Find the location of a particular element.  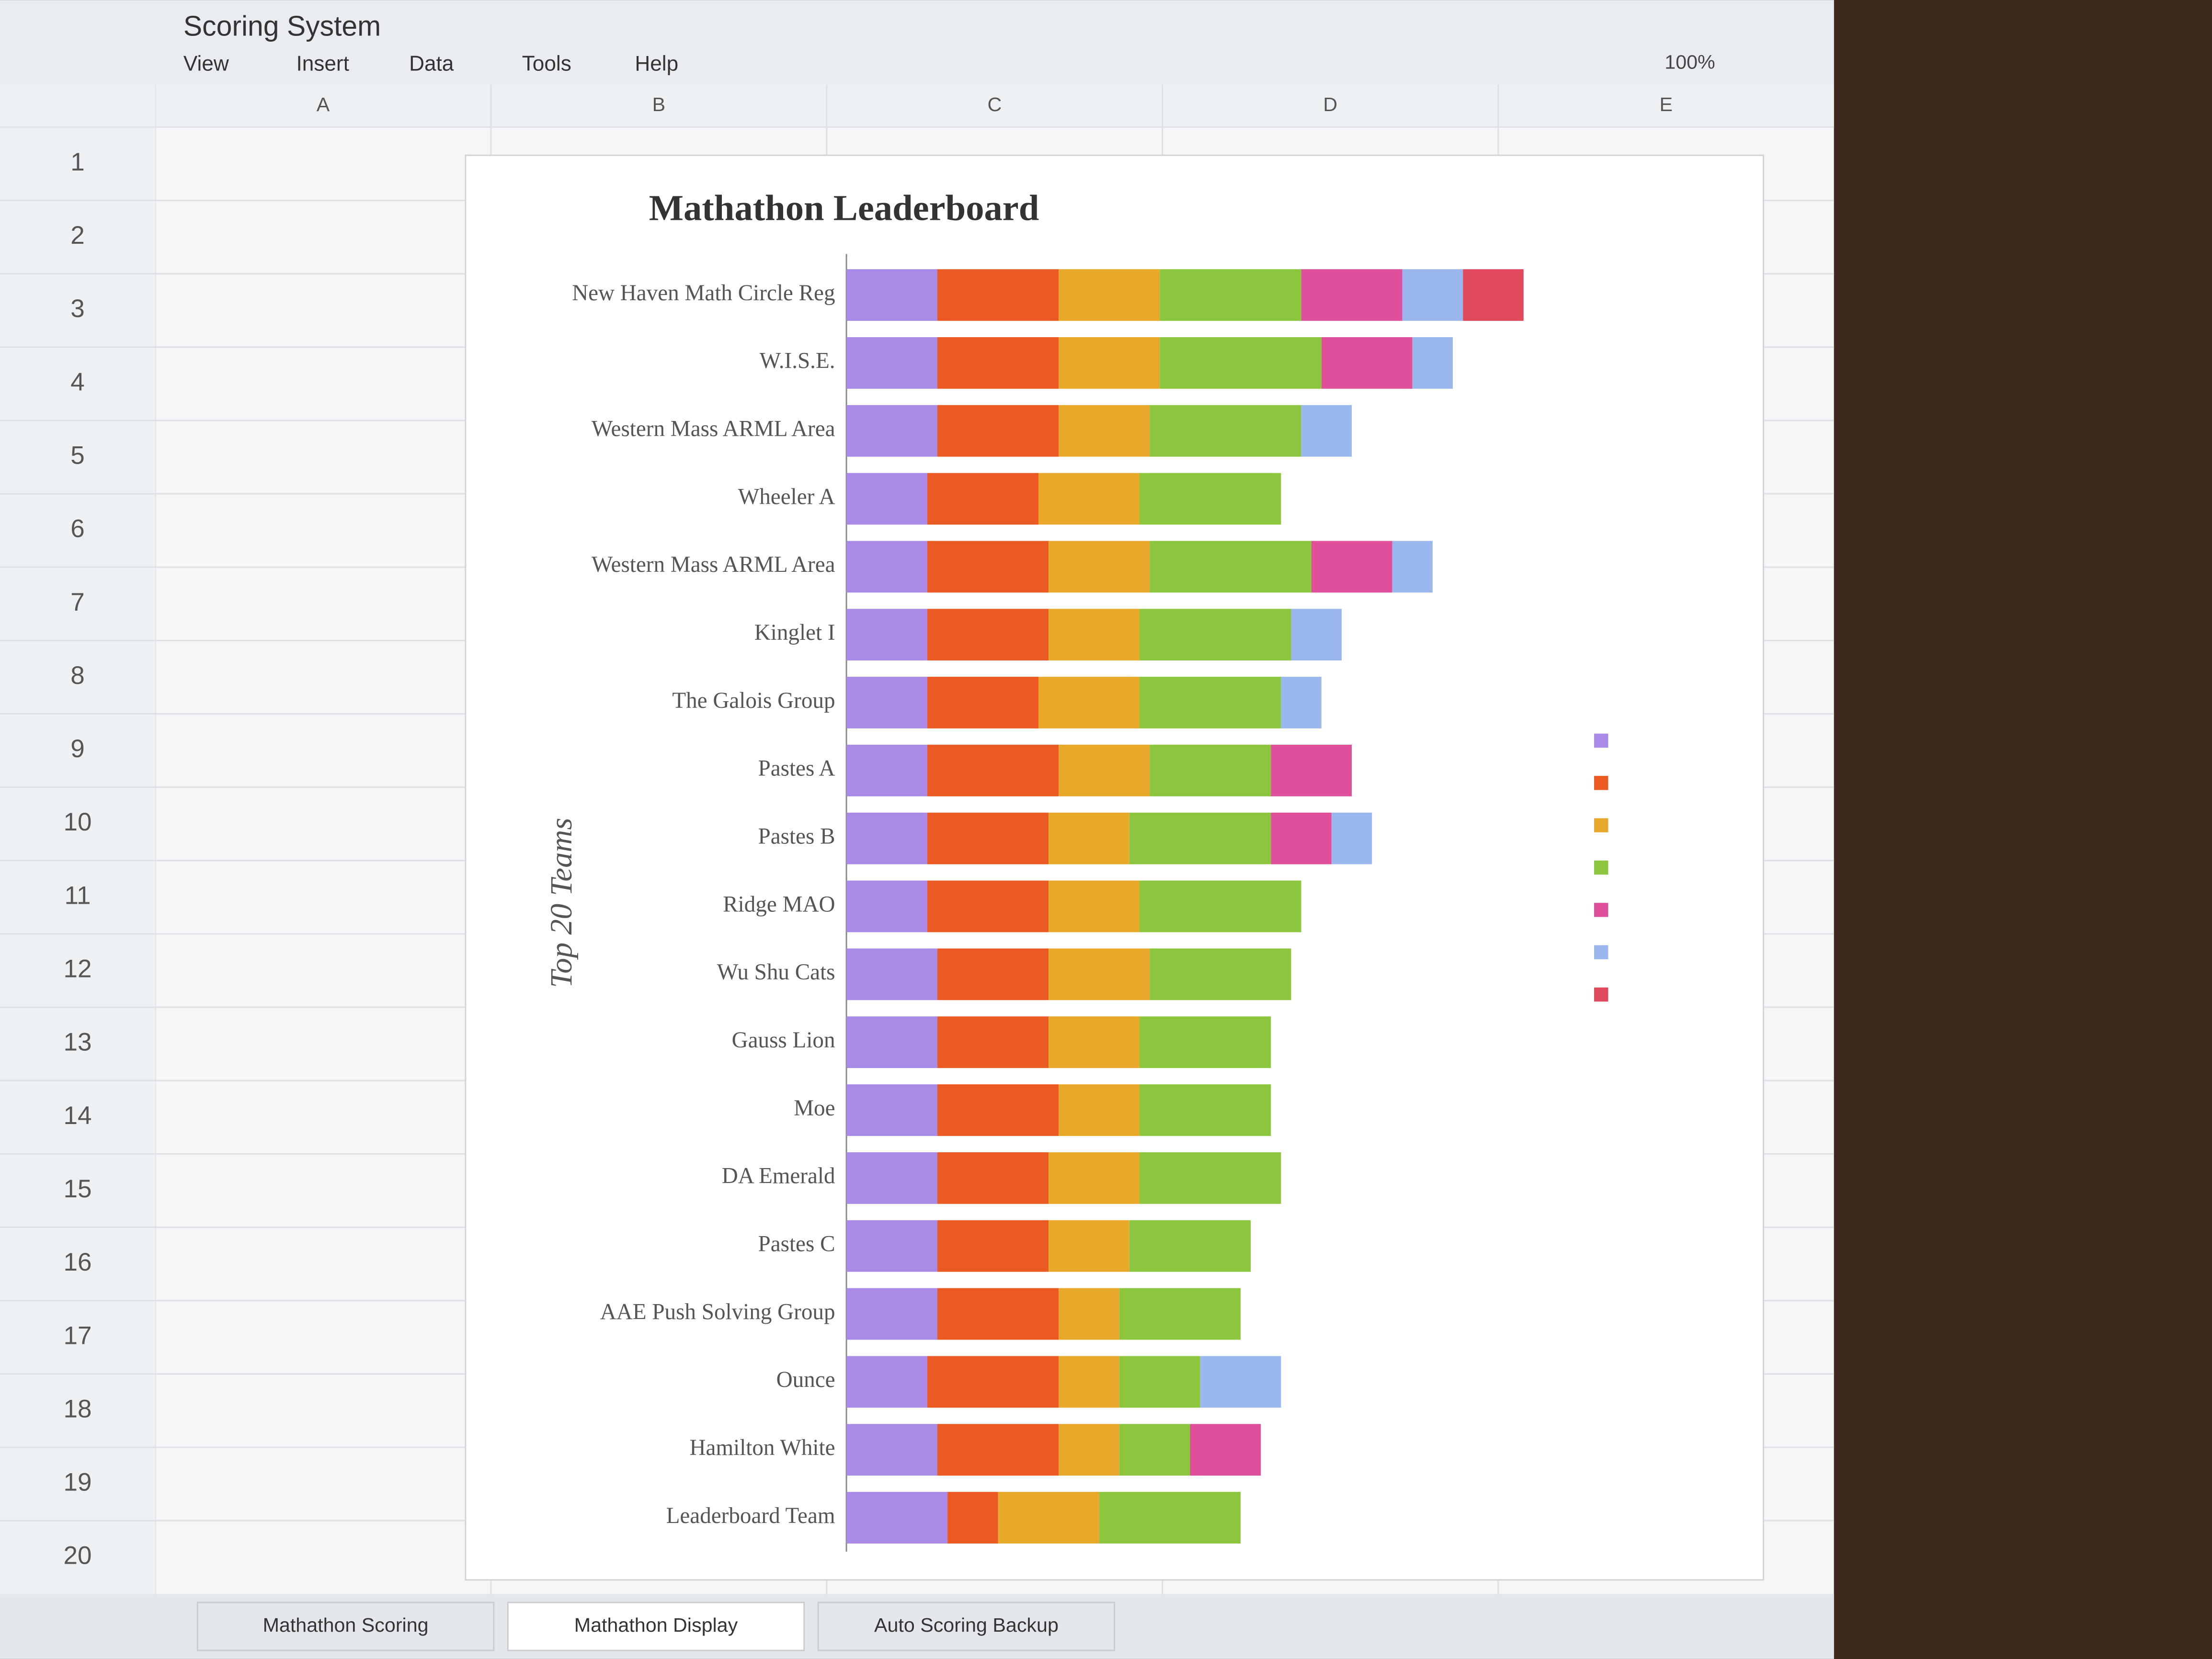

category-label: The Galois Group is located at coordinates (753, 700).